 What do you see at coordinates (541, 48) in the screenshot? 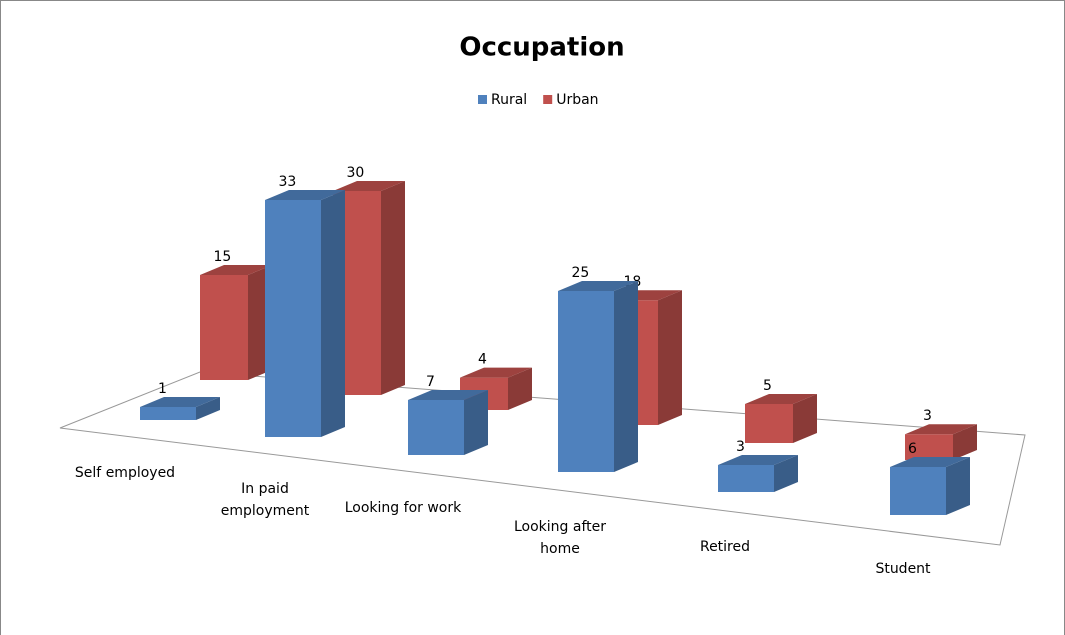
I see `chart-title: Occupation` at bounding box center [541, 48].